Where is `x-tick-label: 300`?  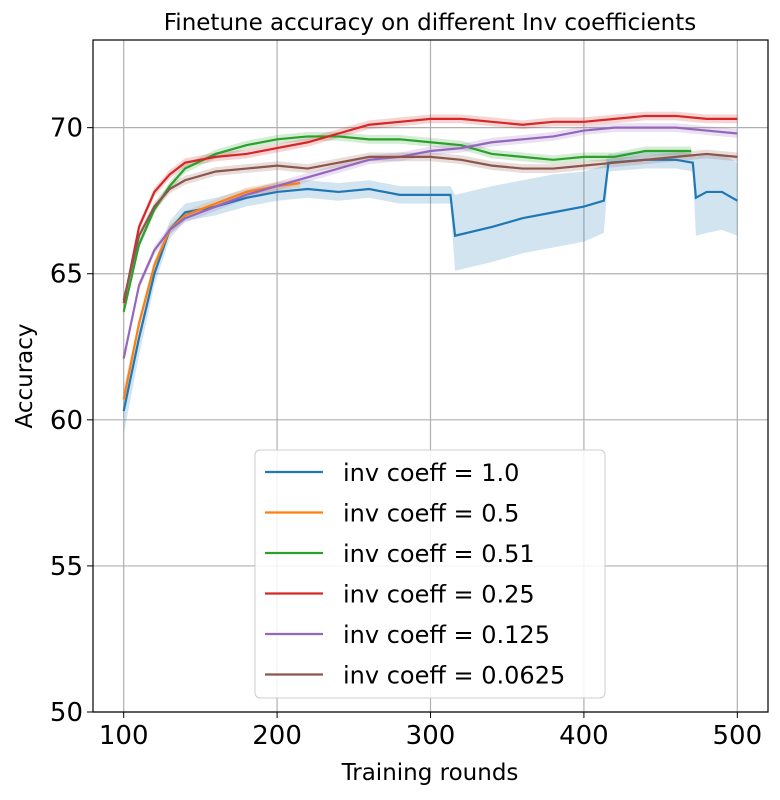 x-tick-label: 300 is located at coordinates (431, 736).